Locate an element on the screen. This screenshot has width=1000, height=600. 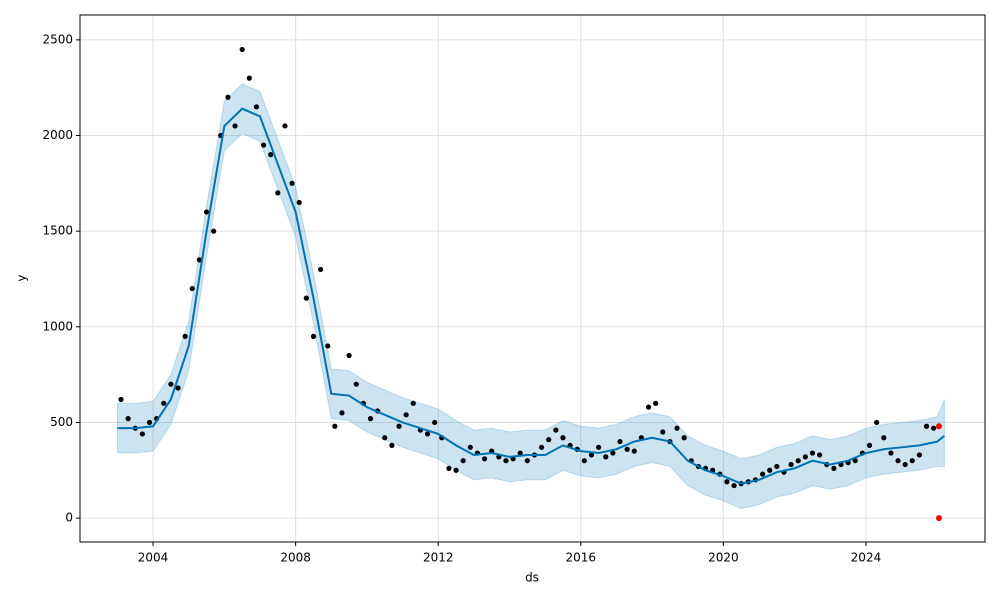
y-tick-label: 2000 is located at coordinates (57, 135).